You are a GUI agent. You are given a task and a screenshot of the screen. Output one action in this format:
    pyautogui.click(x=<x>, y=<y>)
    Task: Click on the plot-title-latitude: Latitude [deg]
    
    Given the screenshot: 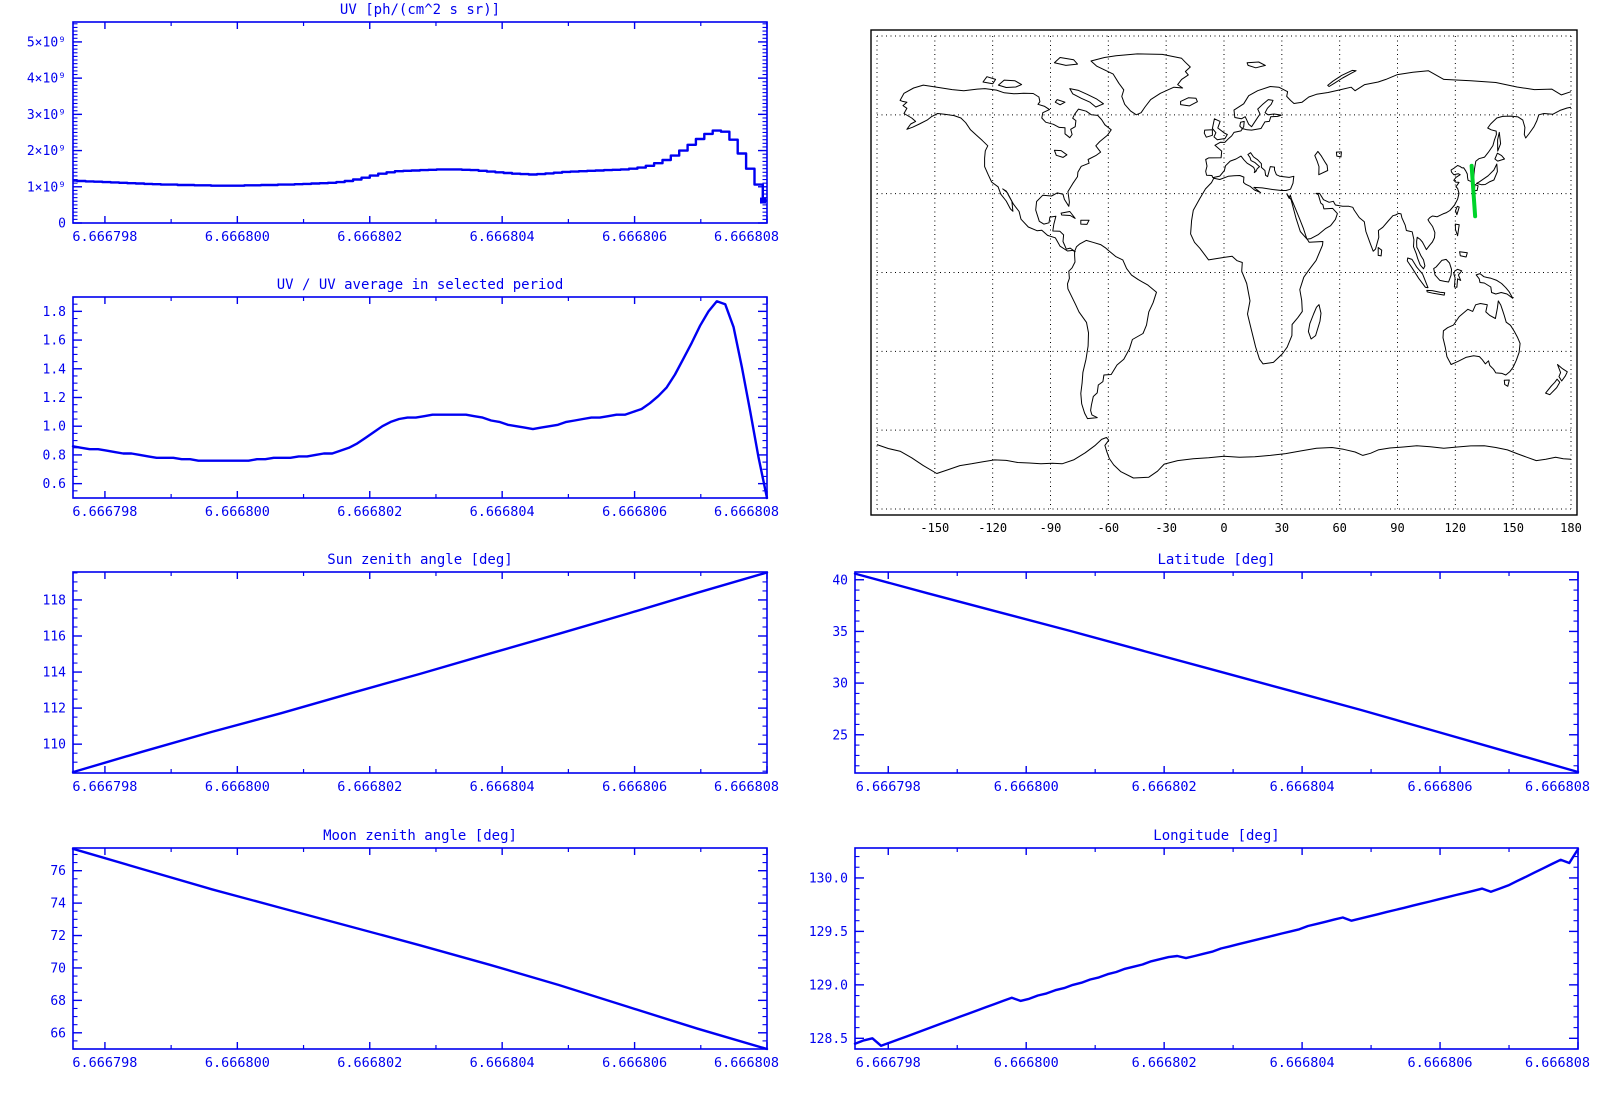 What is the action you would take?
    pyautogui.click(x=1216, y=560)
    